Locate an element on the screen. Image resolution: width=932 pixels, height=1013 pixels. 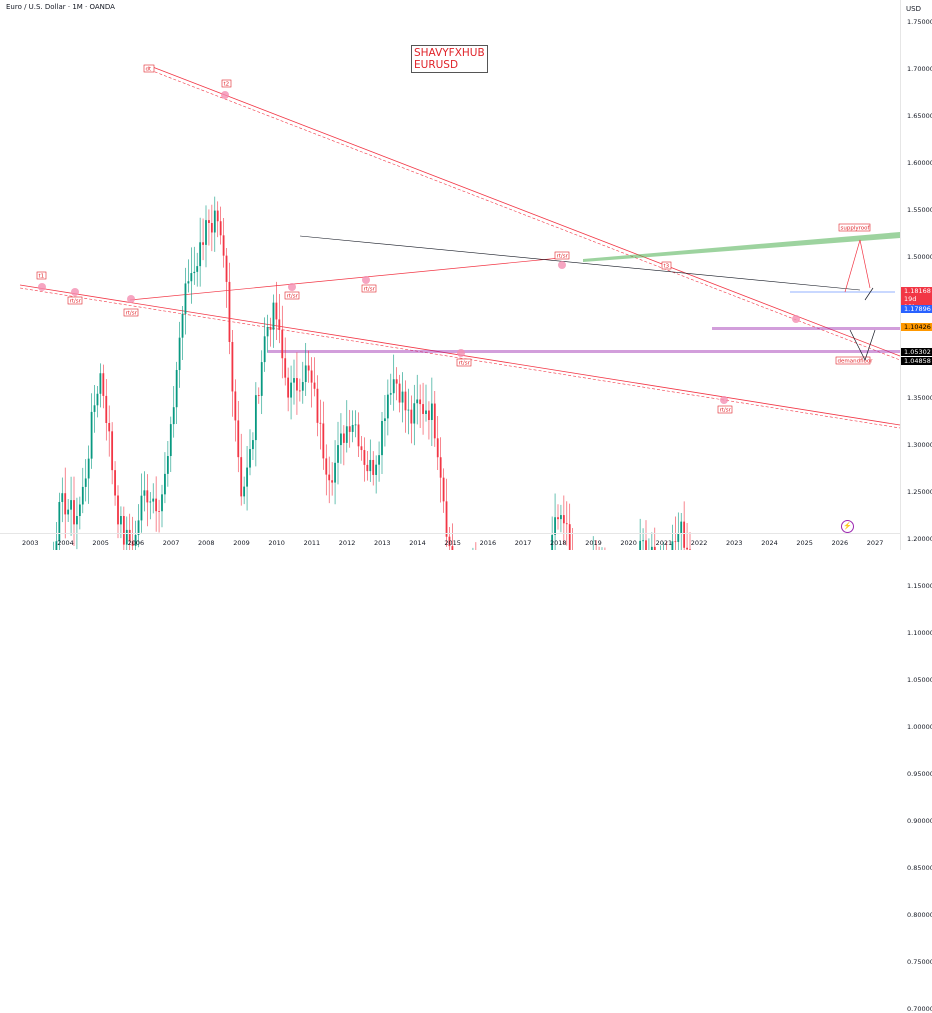
price-axis-divider is located at coordinates (900, 275).